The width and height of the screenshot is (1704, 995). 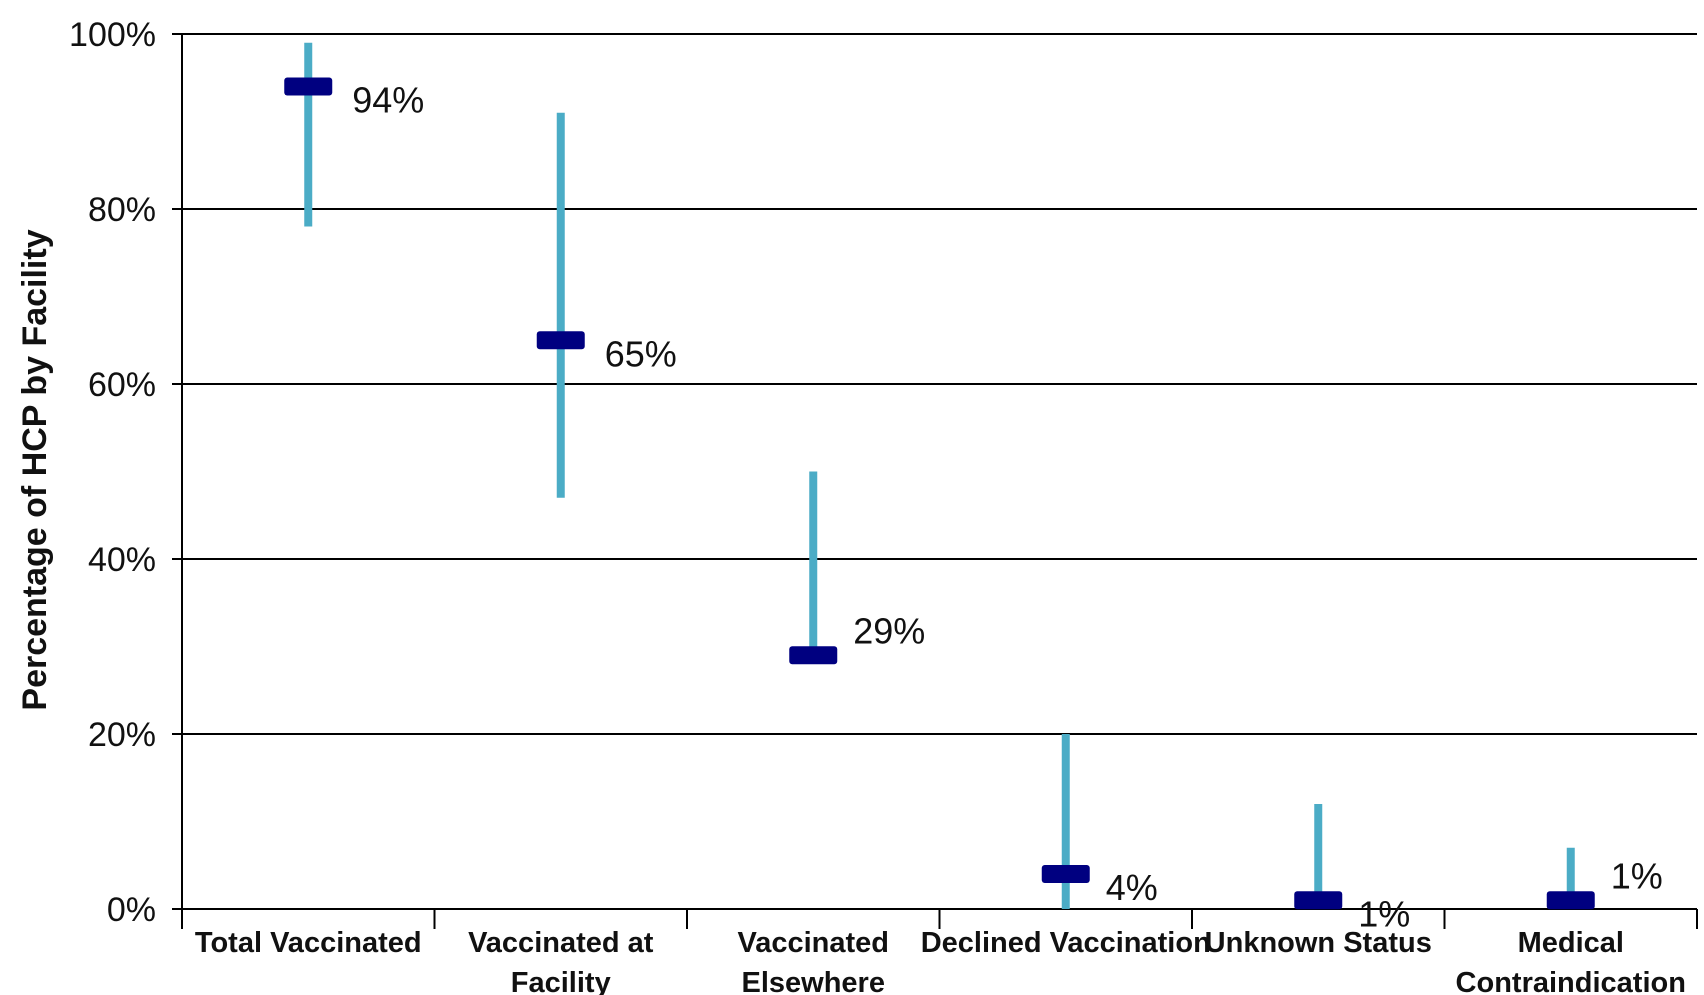 I want to click on data-label: 94%, so click(x=388, y=100).